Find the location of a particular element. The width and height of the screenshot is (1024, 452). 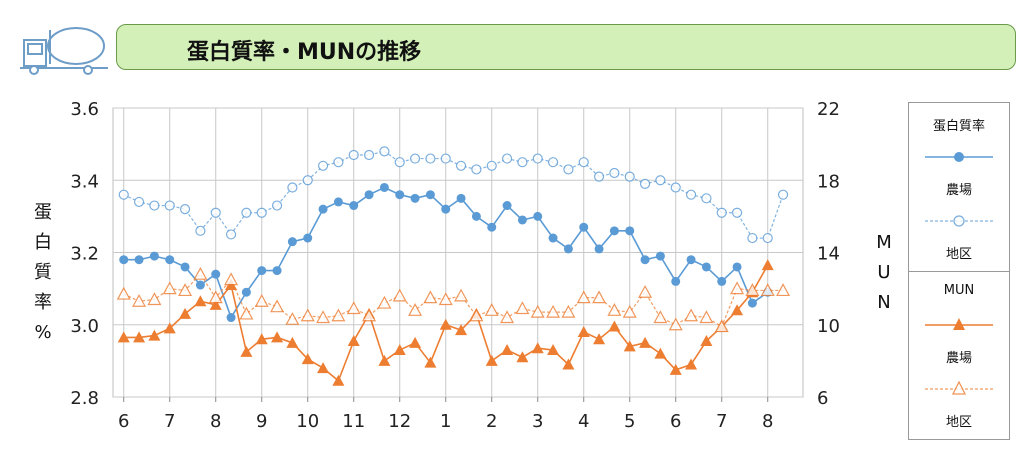

y-right-tick-label: 18 is located at coordinates (828, 181).